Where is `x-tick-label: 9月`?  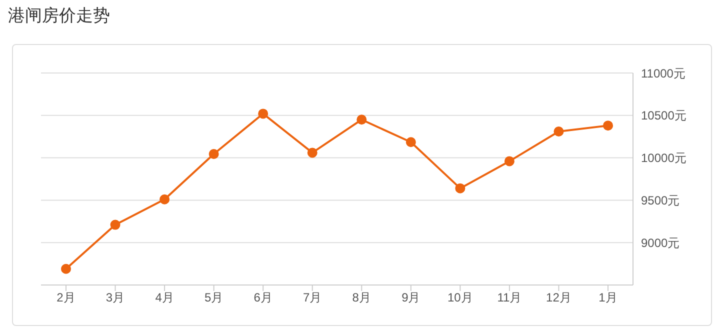
x-tick-label: 9月 is located at coordinates (411, 297).